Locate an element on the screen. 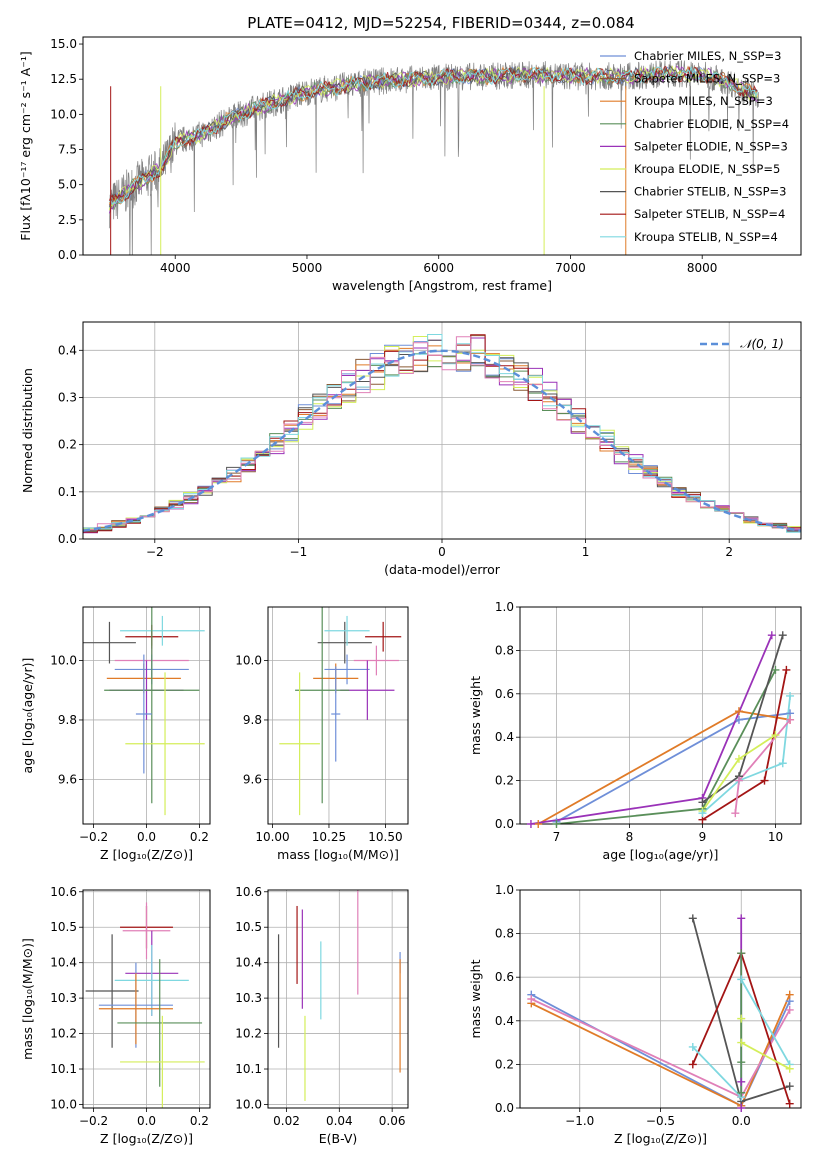  y-axis-label: age [log₁₀(age/yr)] is located at coordinates (27, 716).